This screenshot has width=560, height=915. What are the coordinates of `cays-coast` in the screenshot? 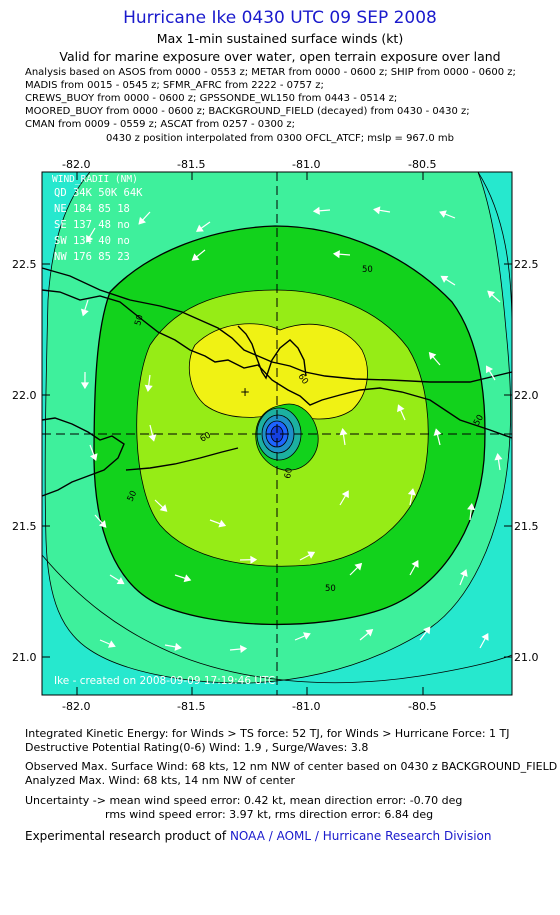 It's located at (182, 459).